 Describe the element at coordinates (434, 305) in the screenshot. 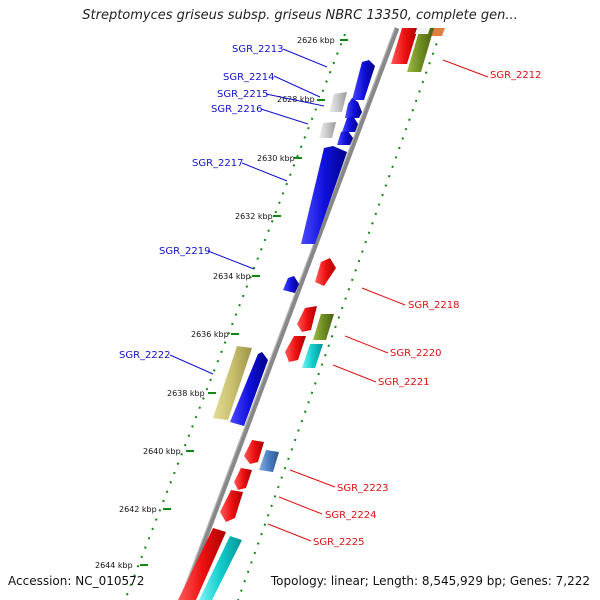

I see `gene-label: SGR_2218` at that location.